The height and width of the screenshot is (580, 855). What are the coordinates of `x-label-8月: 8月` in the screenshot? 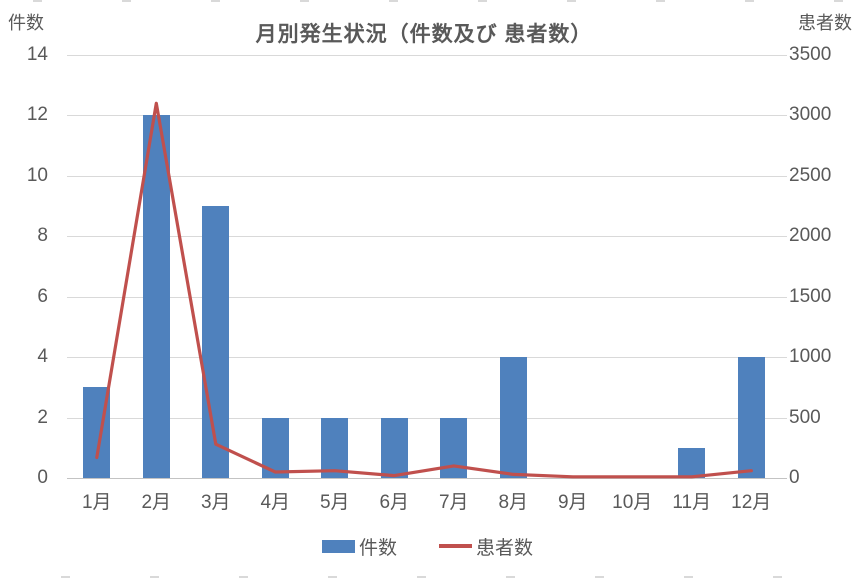 It's located at (513, 502).